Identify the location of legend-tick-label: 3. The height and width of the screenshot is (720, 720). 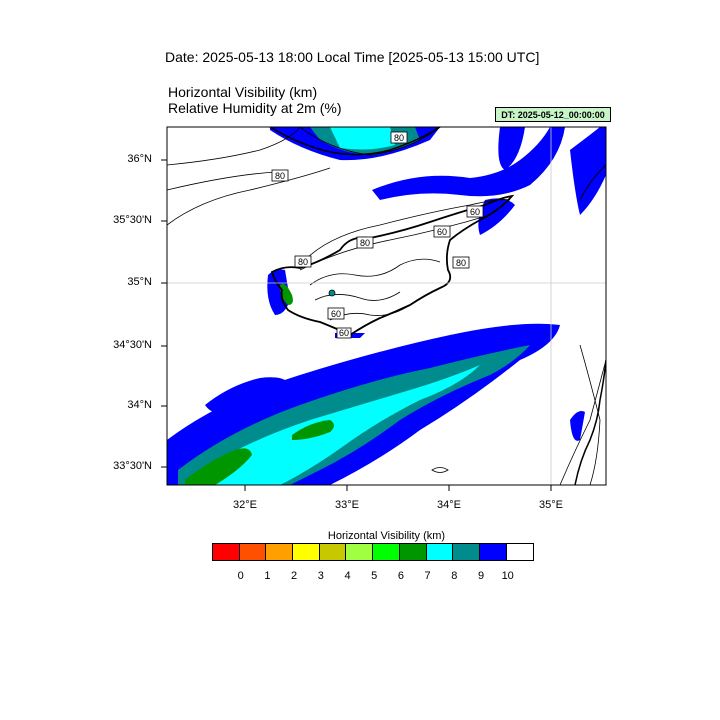
(320, 576).